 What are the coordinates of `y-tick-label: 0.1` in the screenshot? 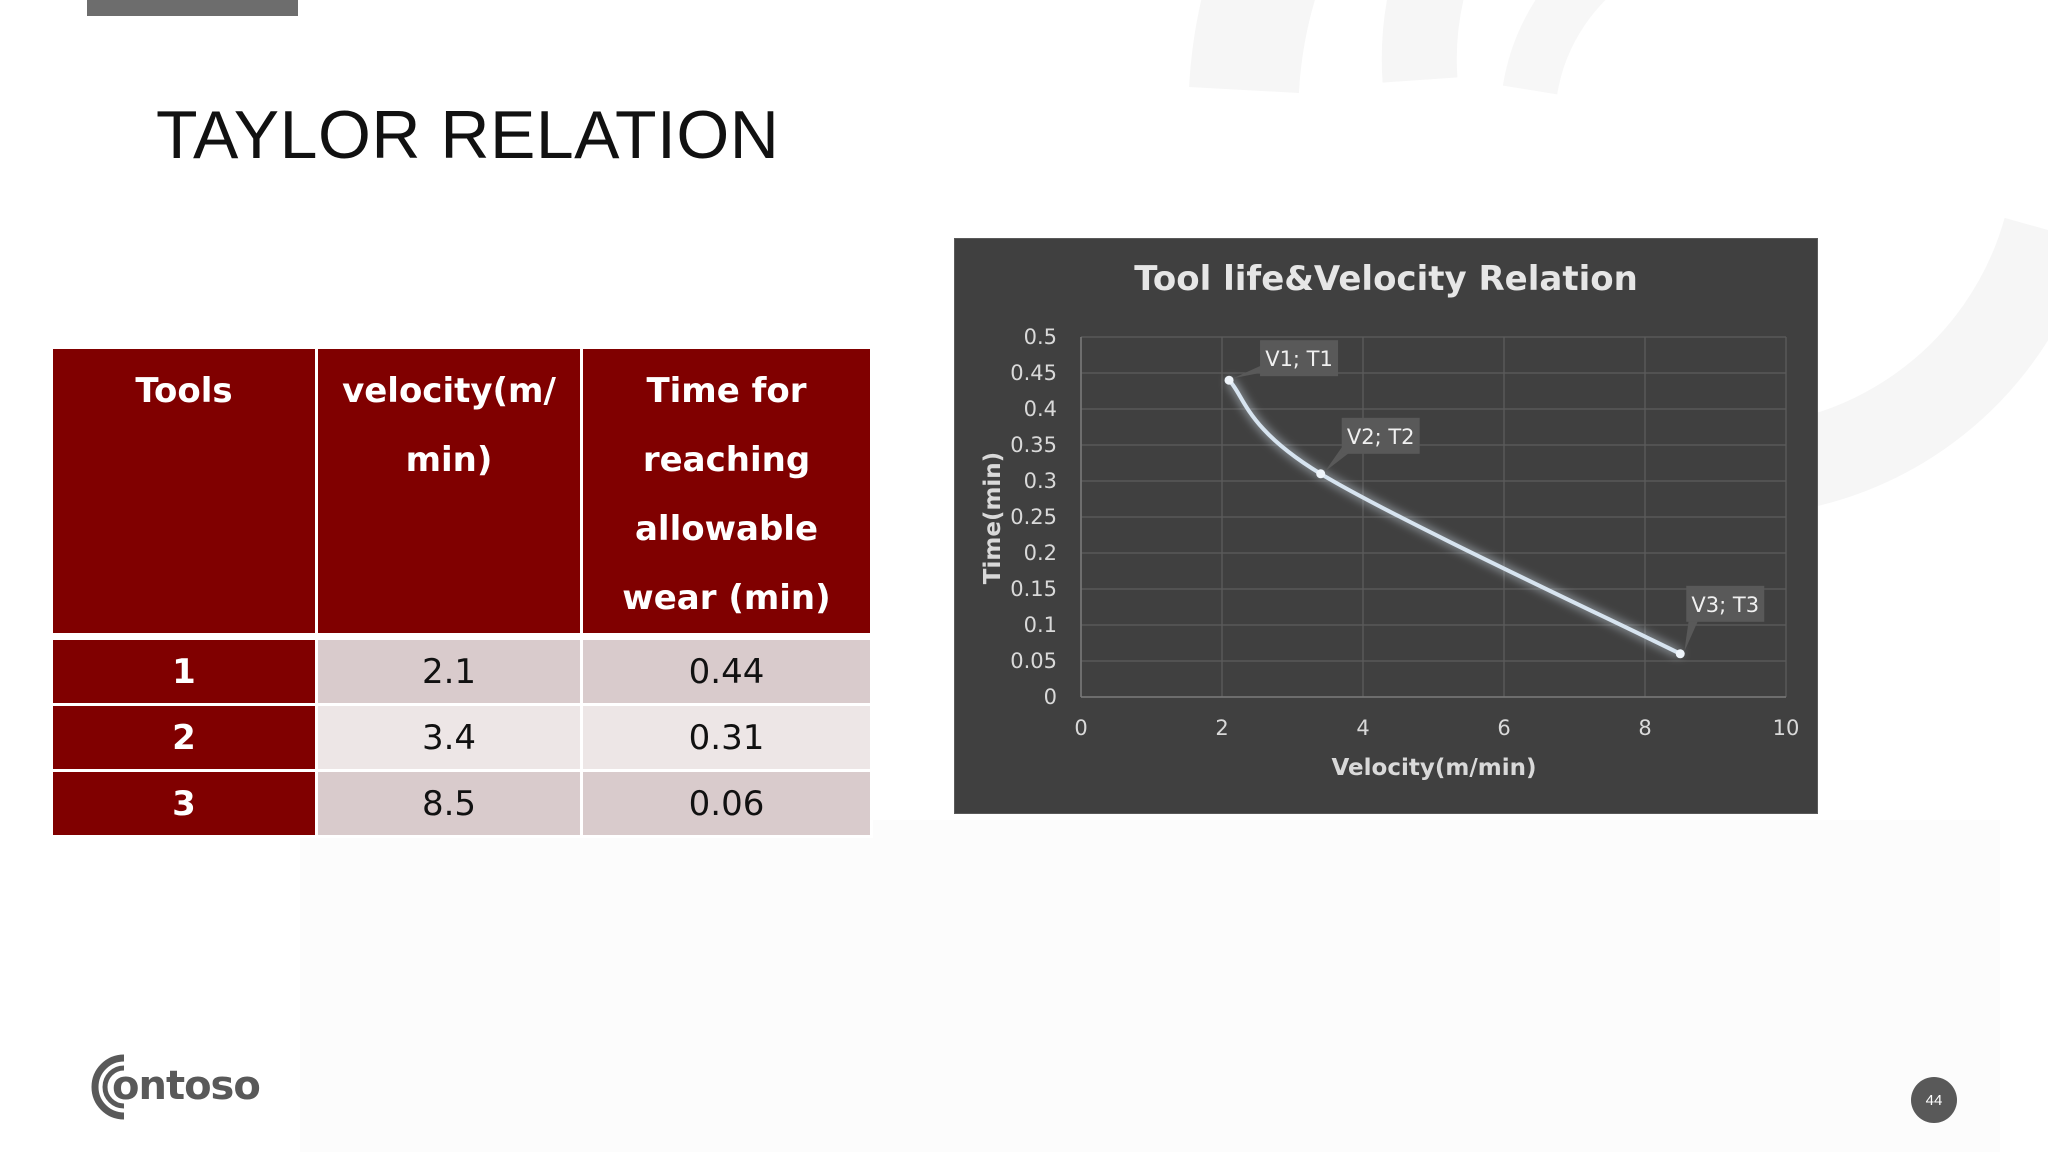 It's located at (1040, 625).